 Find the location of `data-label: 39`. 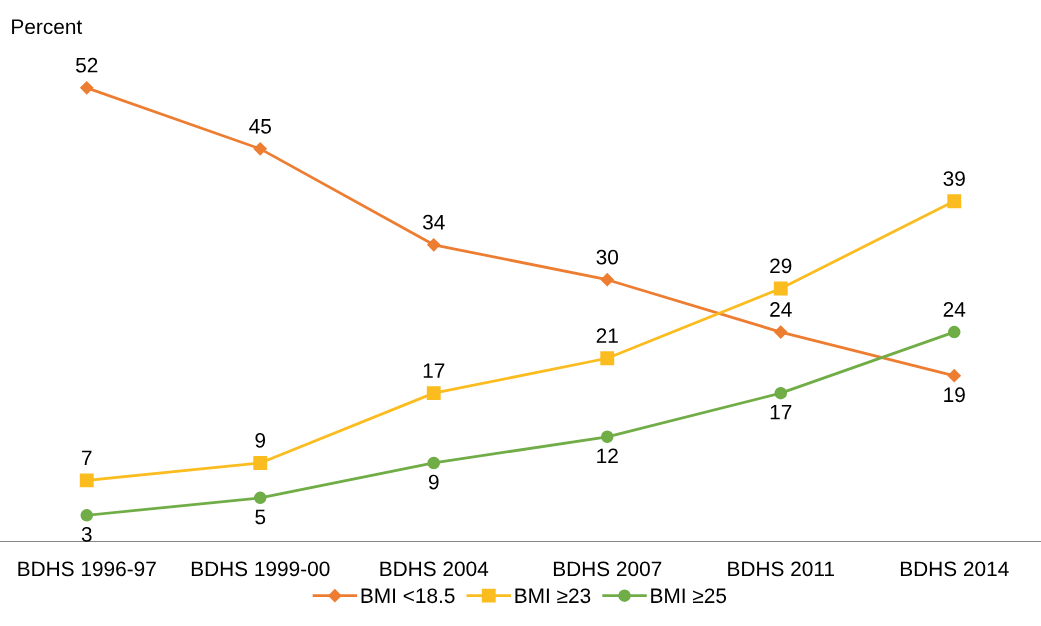

data-label: 39 is located at coordinates (954, 178).